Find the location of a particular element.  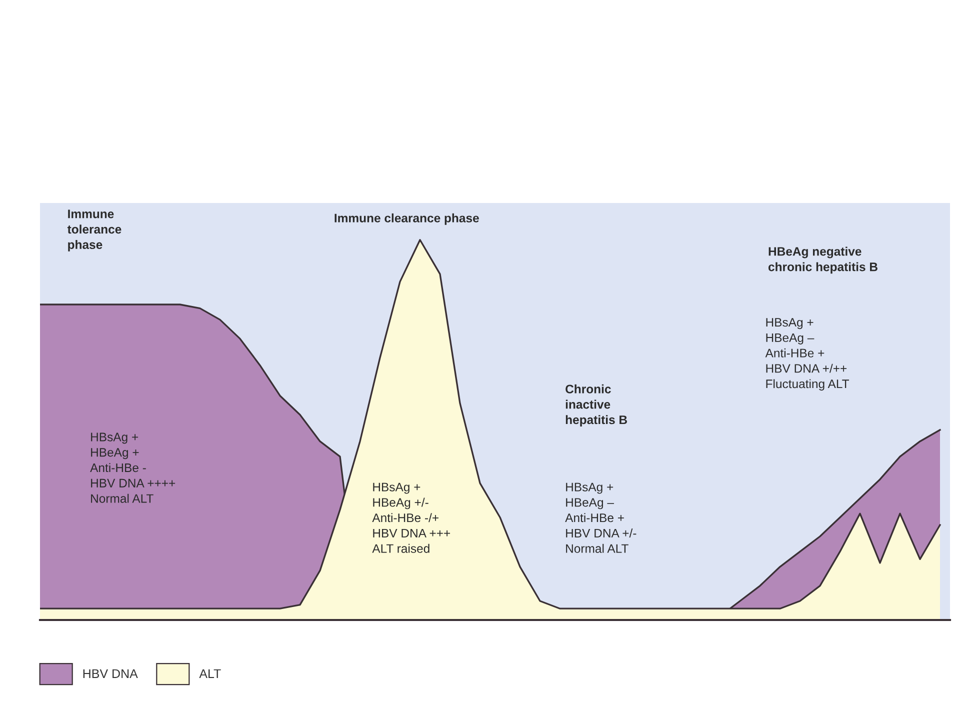

legend-label: ALT is located at coordinates (210, 673).